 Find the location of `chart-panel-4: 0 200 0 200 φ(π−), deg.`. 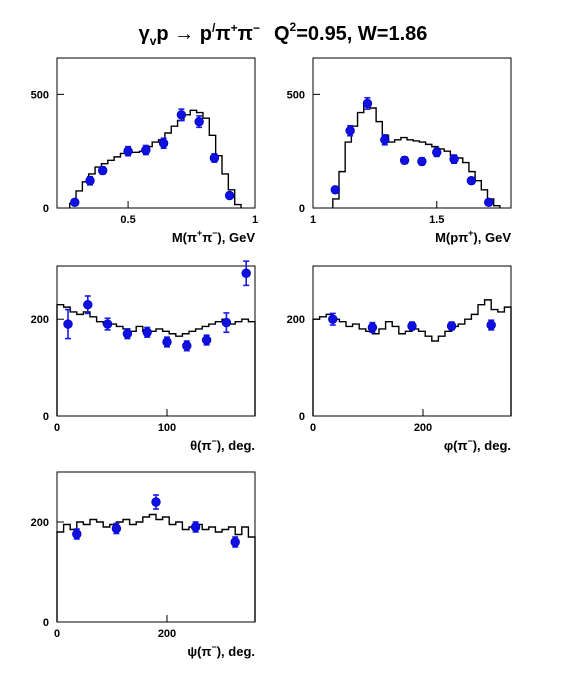

chart-panel-4: 0 200 0 200 φ(π−), deg. is located at coordinates (399, 359).